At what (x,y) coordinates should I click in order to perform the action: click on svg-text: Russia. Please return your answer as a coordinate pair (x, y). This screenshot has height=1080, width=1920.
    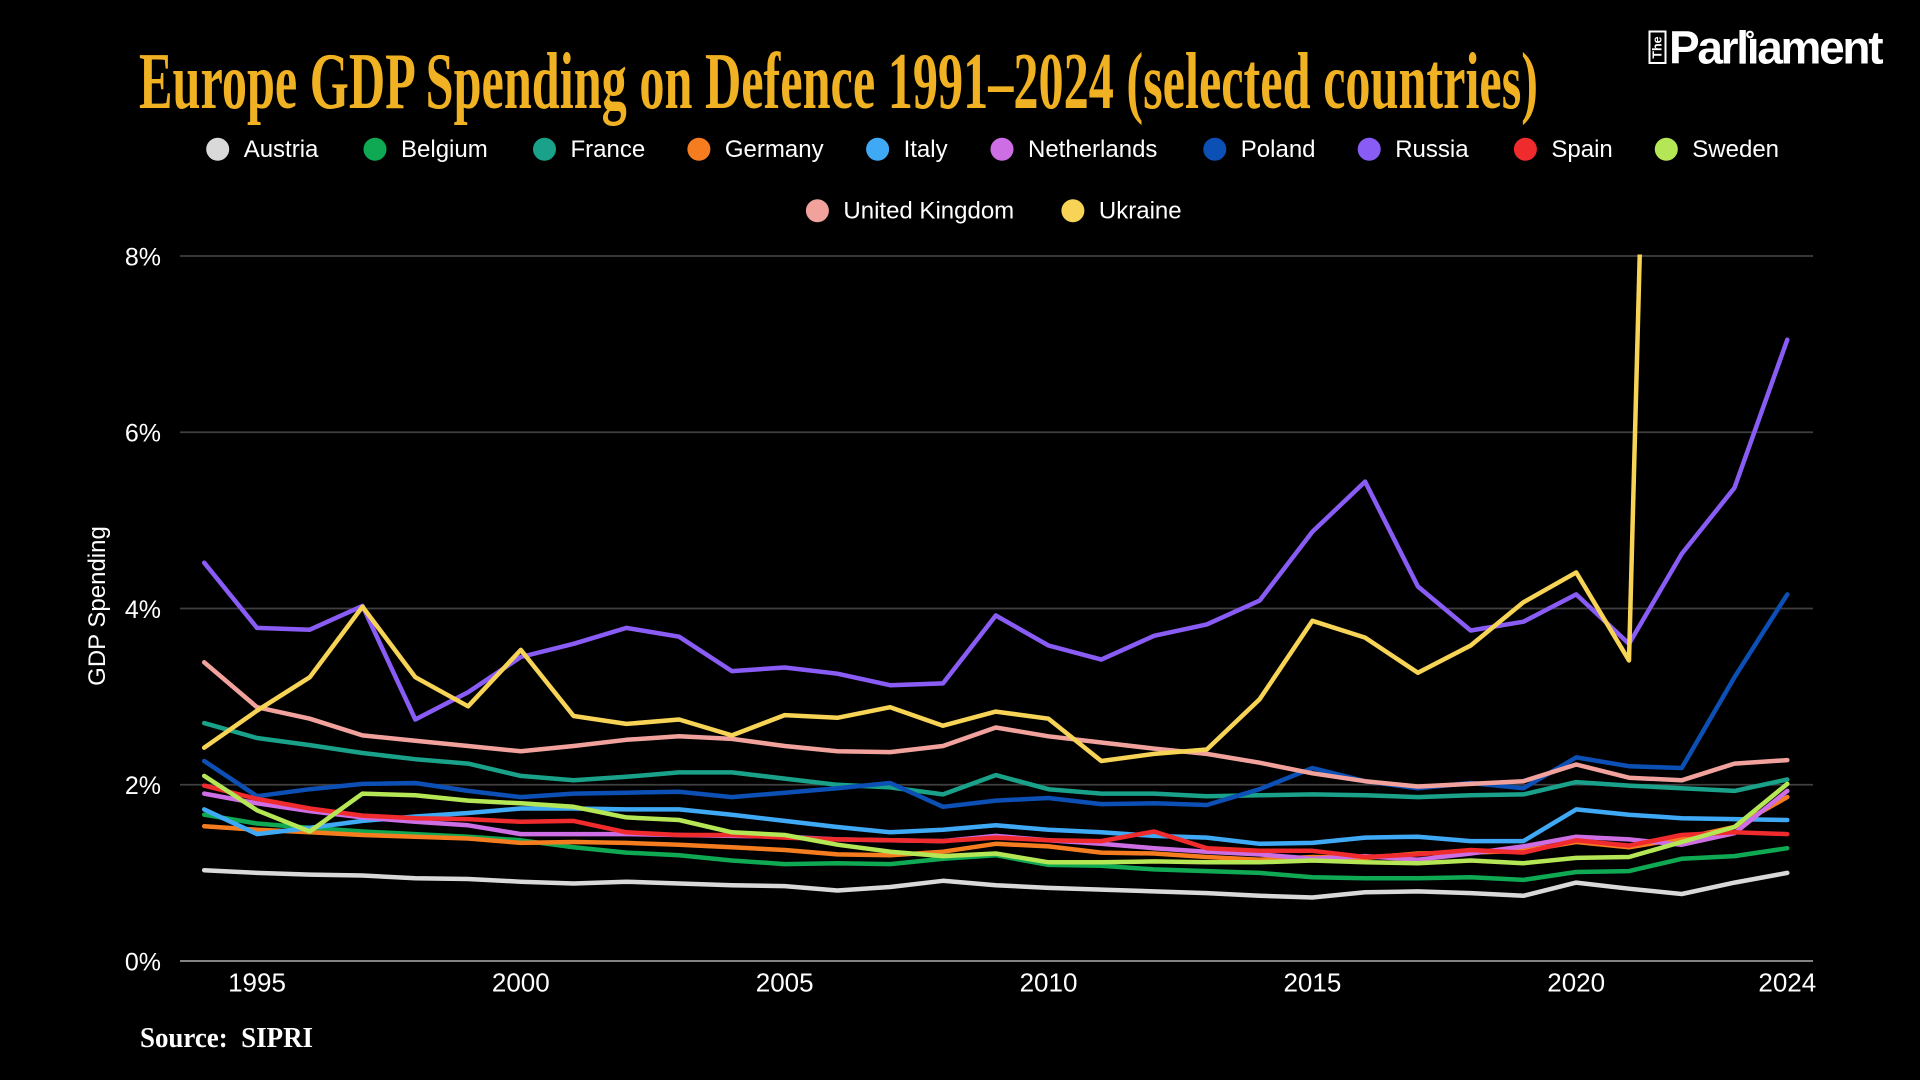
    Looking at the image, I should click on (1432, 149).